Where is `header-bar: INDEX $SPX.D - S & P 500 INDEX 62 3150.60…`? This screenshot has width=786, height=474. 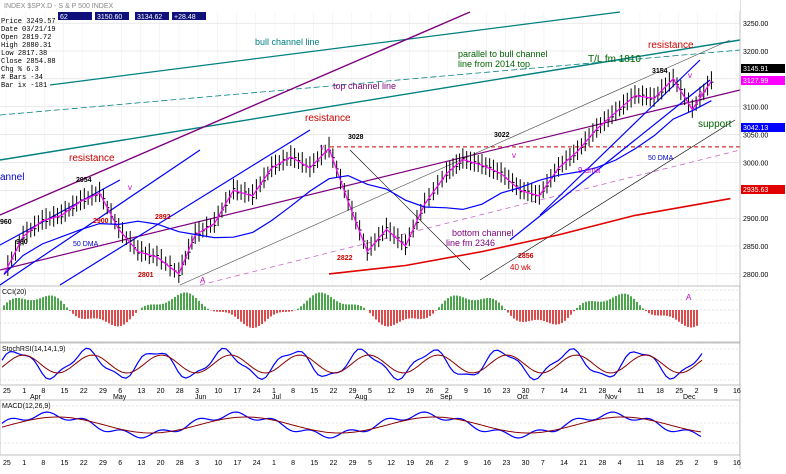 header-bar: INDEX $SPX.D - S & P 500 INDEX 62 3150.60… is located at coordinates (370, 10).